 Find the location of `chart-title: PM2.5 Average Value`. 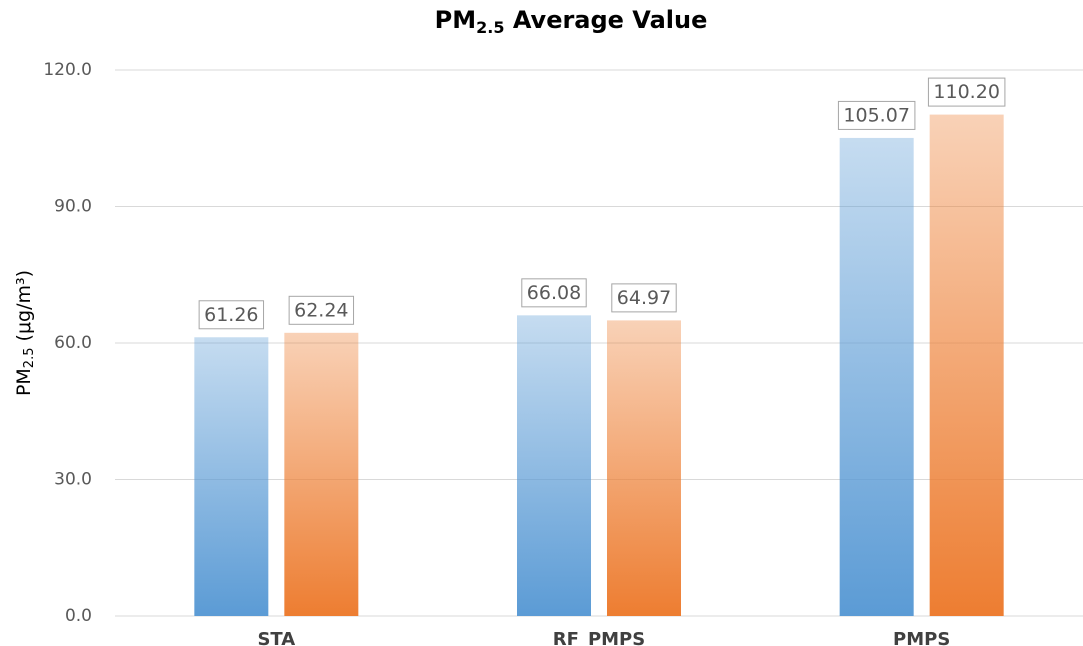

chart-title: PM2.5 Average Value is located at coordinates (571, 21).